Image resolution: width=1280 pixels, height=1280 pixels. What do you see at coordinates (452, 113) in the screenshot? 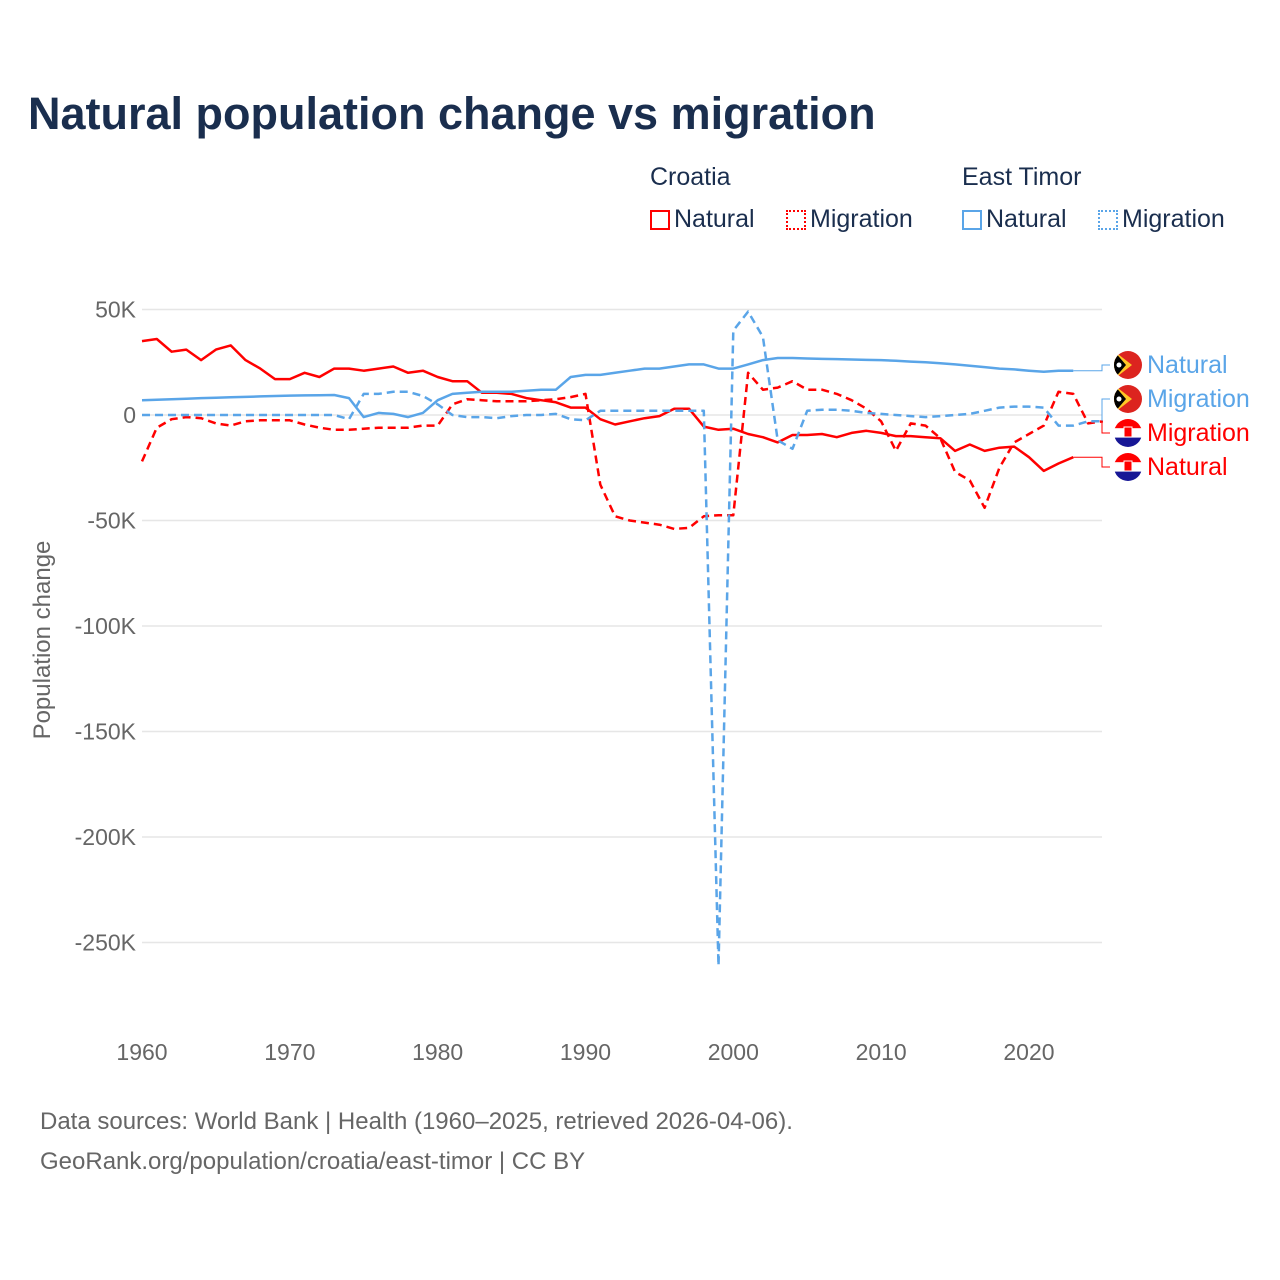
I see `chart-title: Natural population change vs migration` at bounding box center [452, 113].